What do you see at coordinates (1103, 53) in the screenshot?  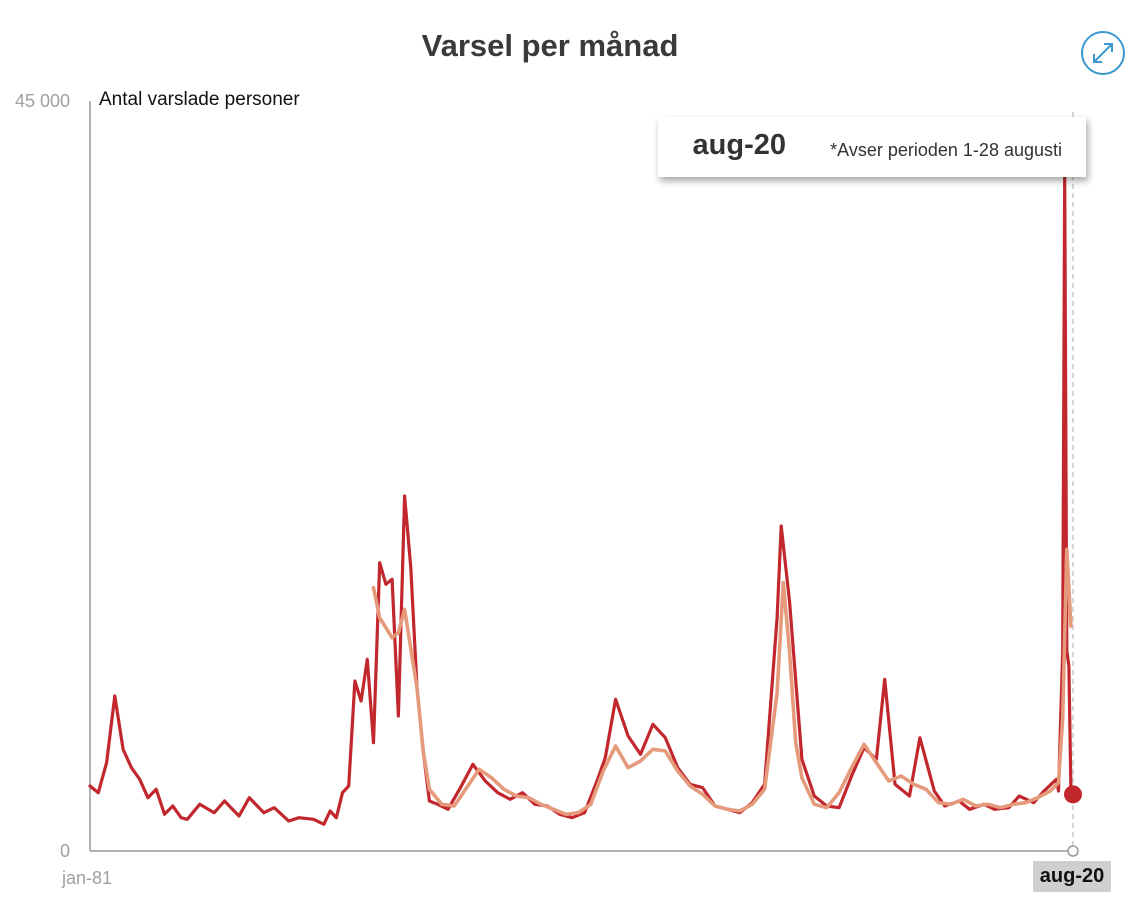 I see `expand-icon` at bounding box center [1103, 53].